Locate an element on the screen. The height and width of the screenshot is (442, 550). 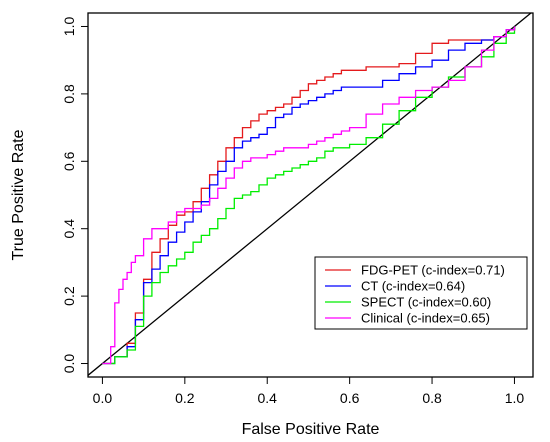
legend-label: CT (c-index=0.64) is located at coordinates (413, 286).